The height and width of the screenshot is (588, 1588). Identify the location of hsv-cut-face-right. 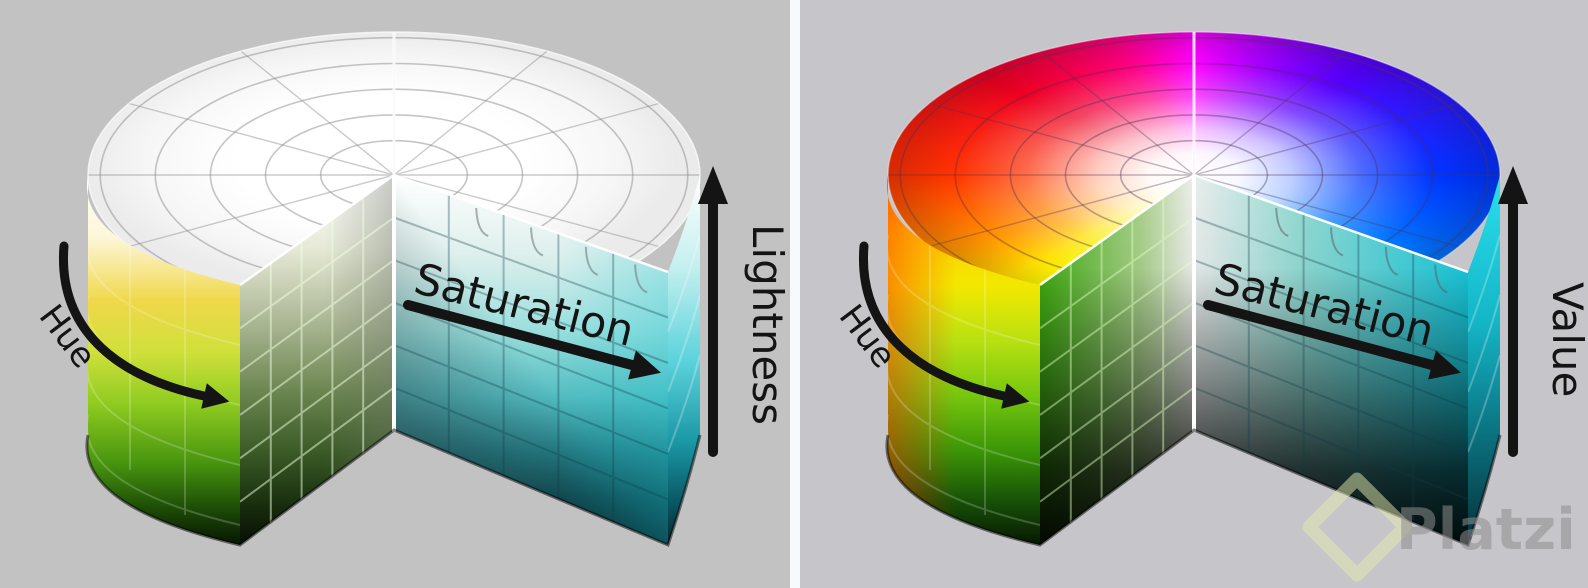
(1331, 360).